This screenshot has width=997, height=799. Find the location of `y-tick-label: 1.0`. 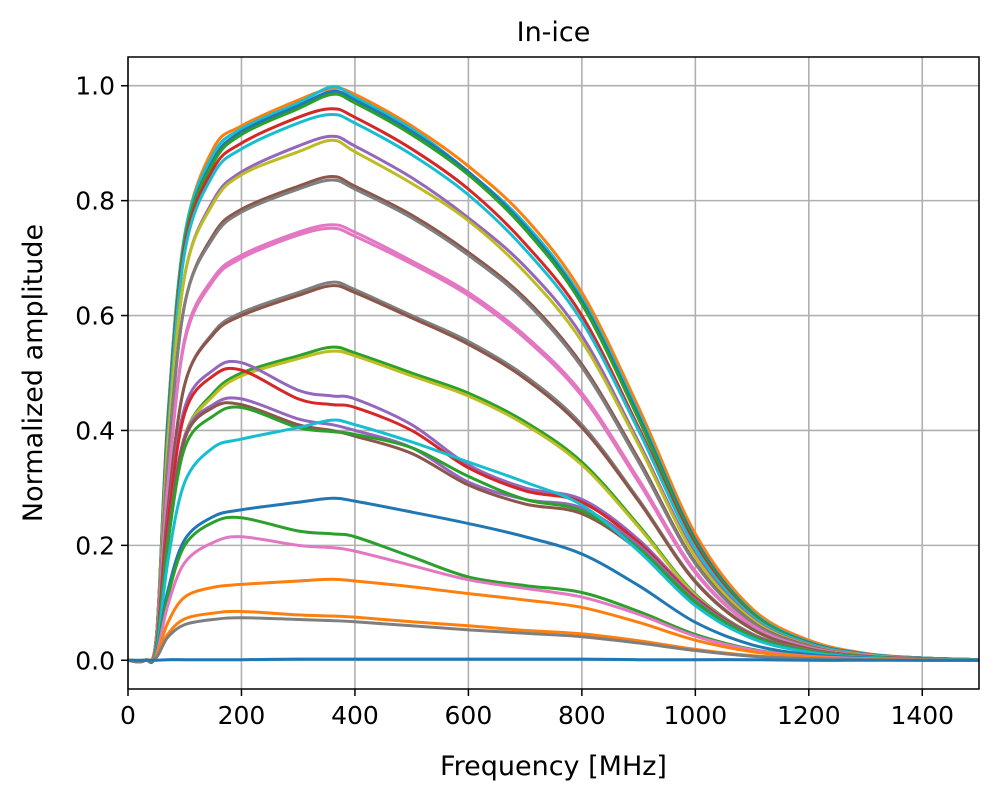

y-tick-label: 1.0 is located at coordinates (95, 86).